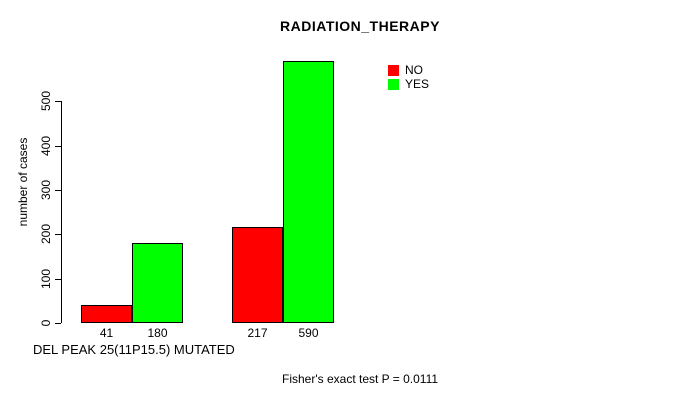 Image resolution: width=690 pixels, height=400 pixels. What do you see at coordinates (308, 192) in the screenshot?
I see `bar-yes-group2` at bounding box center [308, 192].